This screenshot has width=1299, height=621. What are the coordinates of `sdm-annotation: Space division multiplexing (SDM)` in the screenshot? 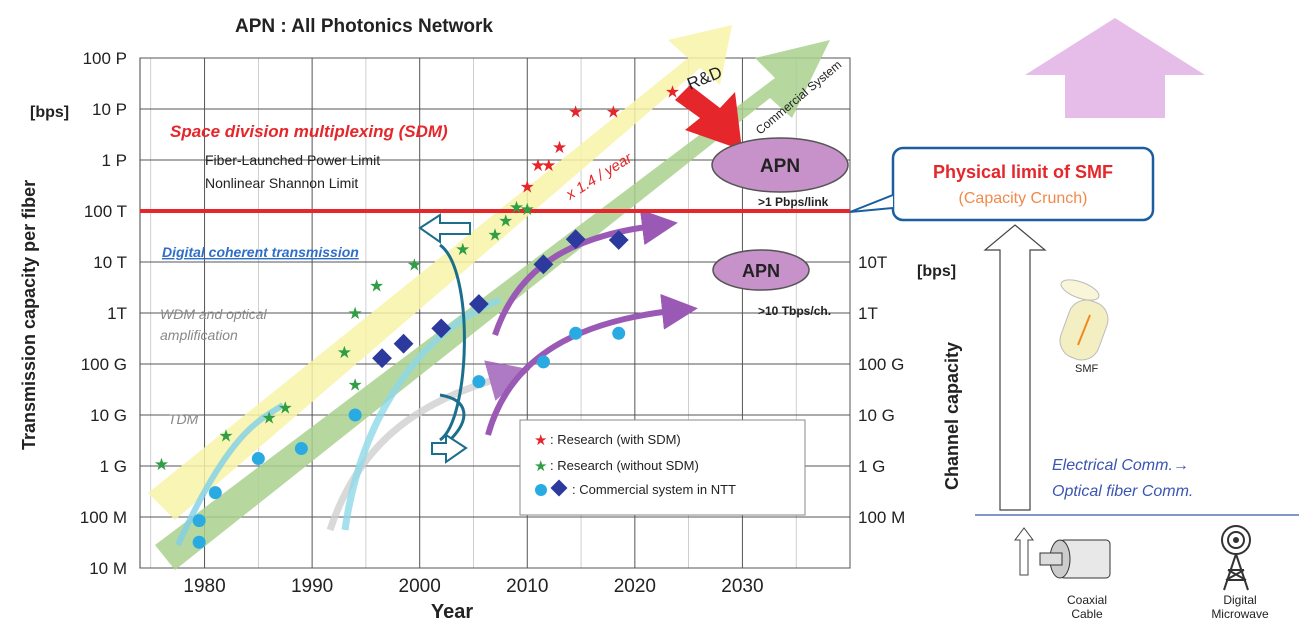 It's located at (309, 131).